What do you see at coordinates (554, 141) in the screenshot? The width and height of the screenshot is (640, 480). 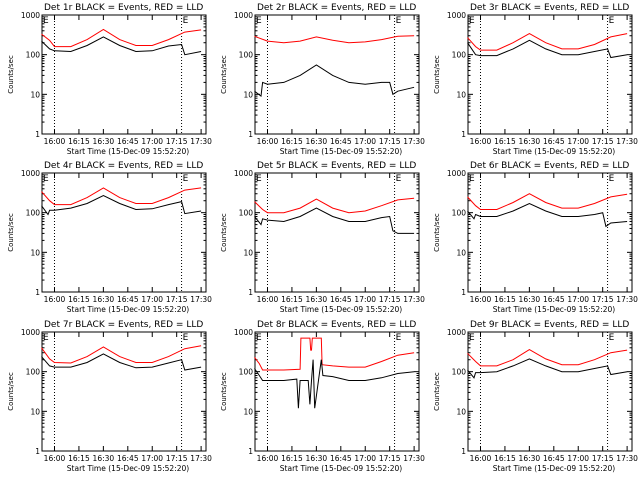 I see `det3-xtick-label: 16:45` at bounding box center [554, 141].